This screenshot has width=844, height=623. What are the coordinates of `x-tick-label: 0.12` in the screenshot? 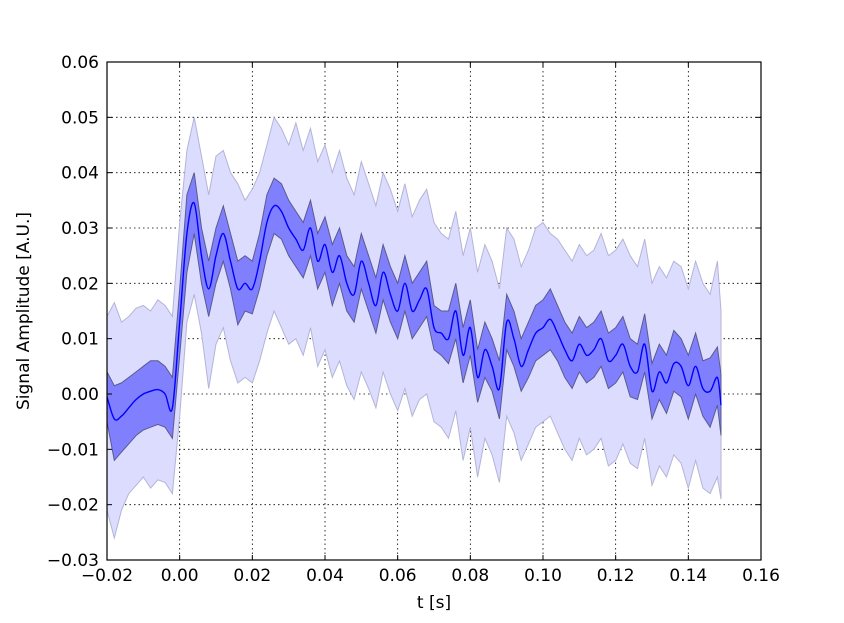 It's located at (616, 576).